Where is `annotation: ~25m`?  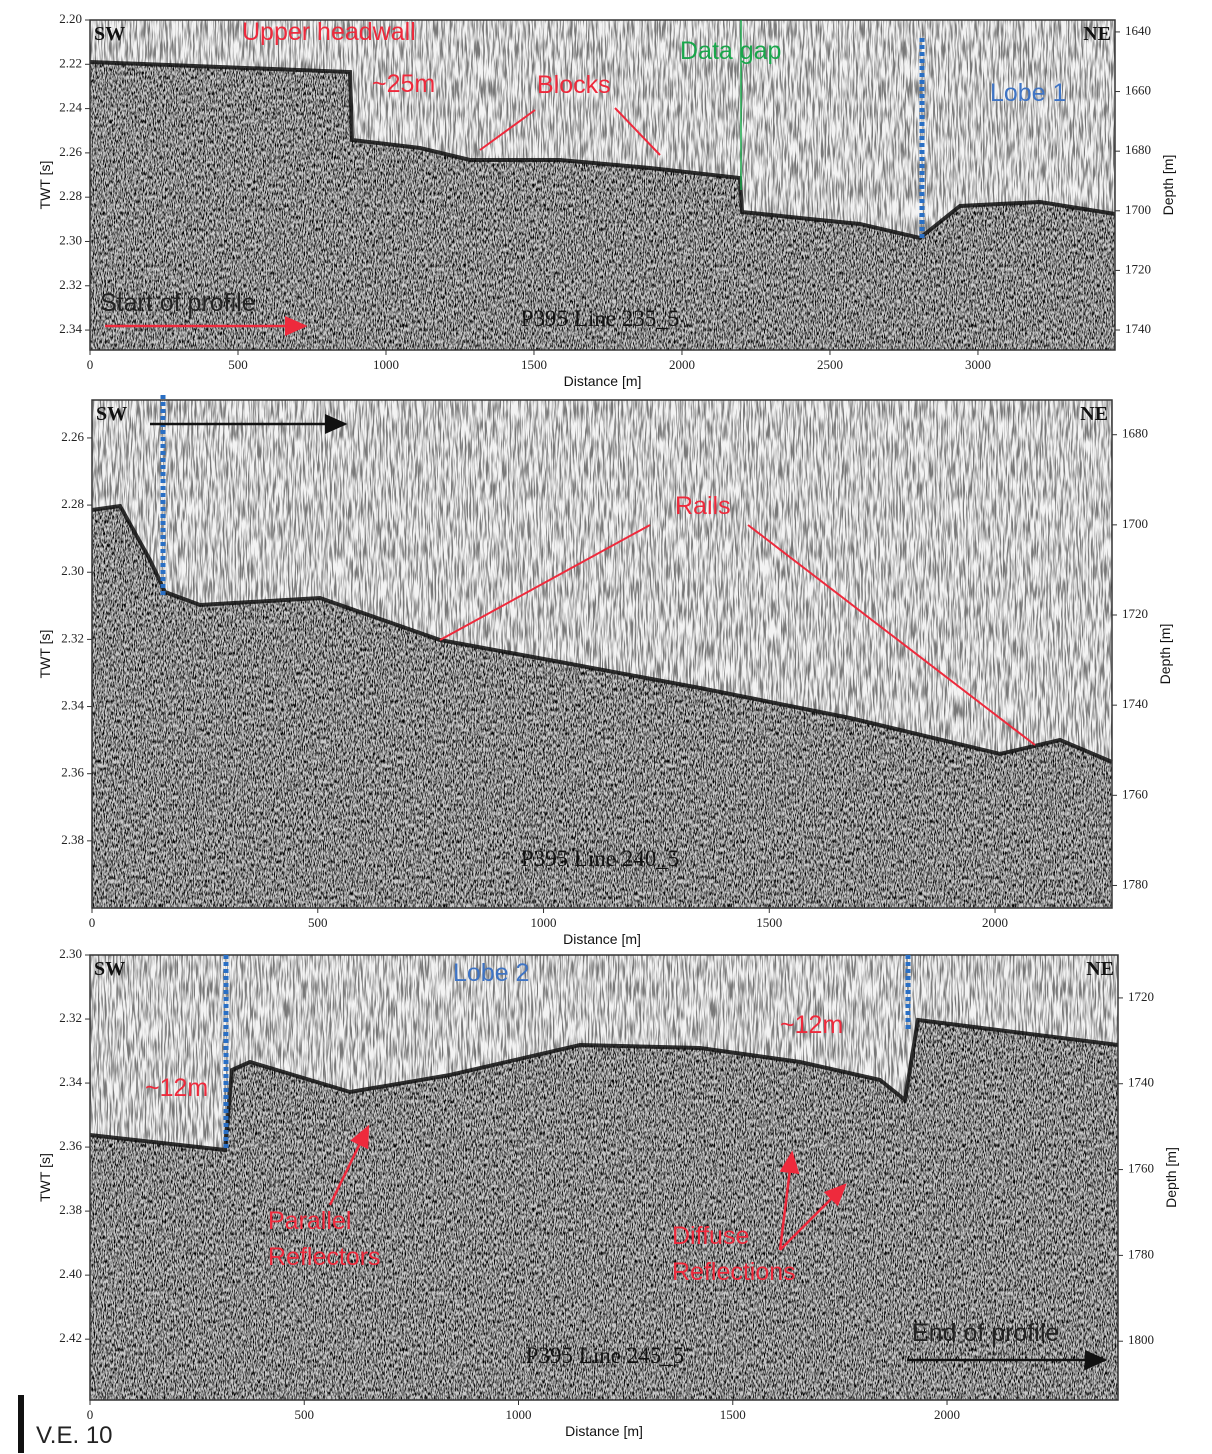
annotation: ~25m is located at coordinates (403, 84).